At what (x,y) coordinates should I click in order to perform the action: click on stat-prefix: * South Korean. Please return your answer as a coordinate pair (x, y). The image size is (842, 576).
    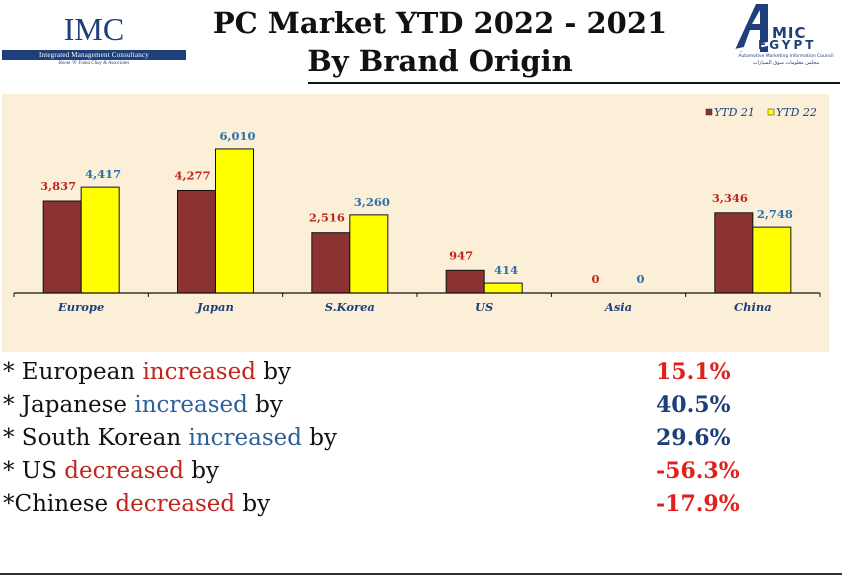
    Looking at the image, I should click on (96, 438).